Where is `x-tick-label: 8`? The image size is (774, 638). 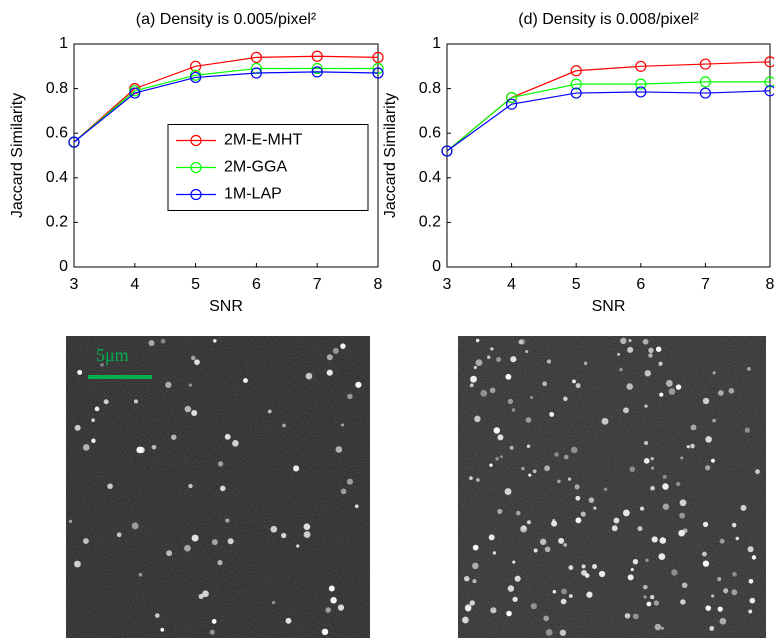 x-tick-label: 8 is located at coordinates (378, 284).